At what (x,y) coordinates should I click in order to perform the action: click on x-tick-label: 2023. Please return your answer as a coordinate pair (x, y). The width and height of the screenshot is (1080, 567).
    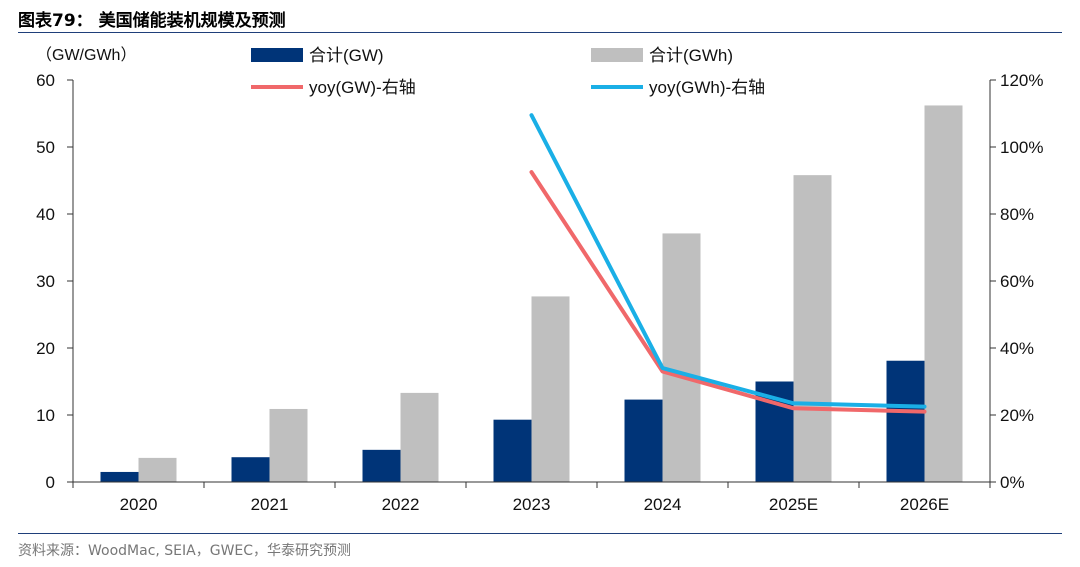
    Looking at the image, I should click on (532, 504).